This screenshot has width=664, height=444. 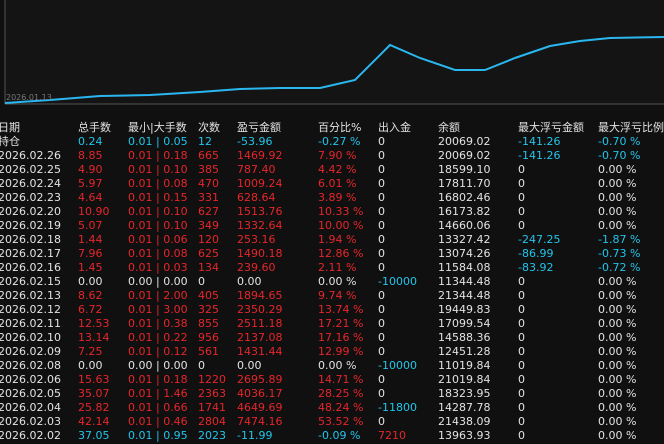 I want to click on value-cell: 13.14, so click(x=94, y=337).